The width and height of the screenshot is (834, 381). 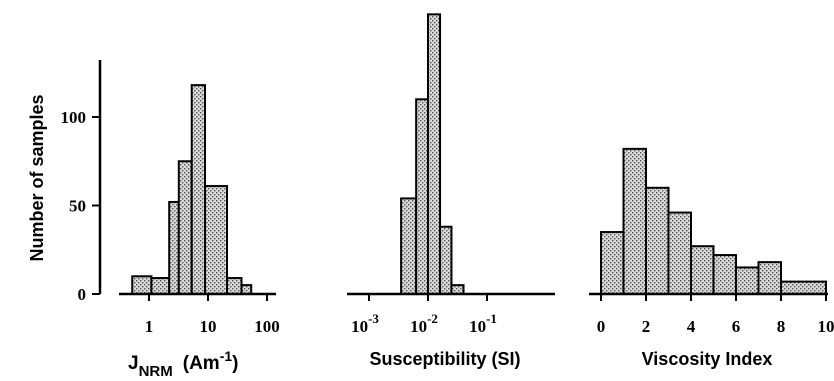 What do you see at coordinates (74, 117) in the screenshot?
I see `y-tick-label: 100` at bounding box center [74, 117].